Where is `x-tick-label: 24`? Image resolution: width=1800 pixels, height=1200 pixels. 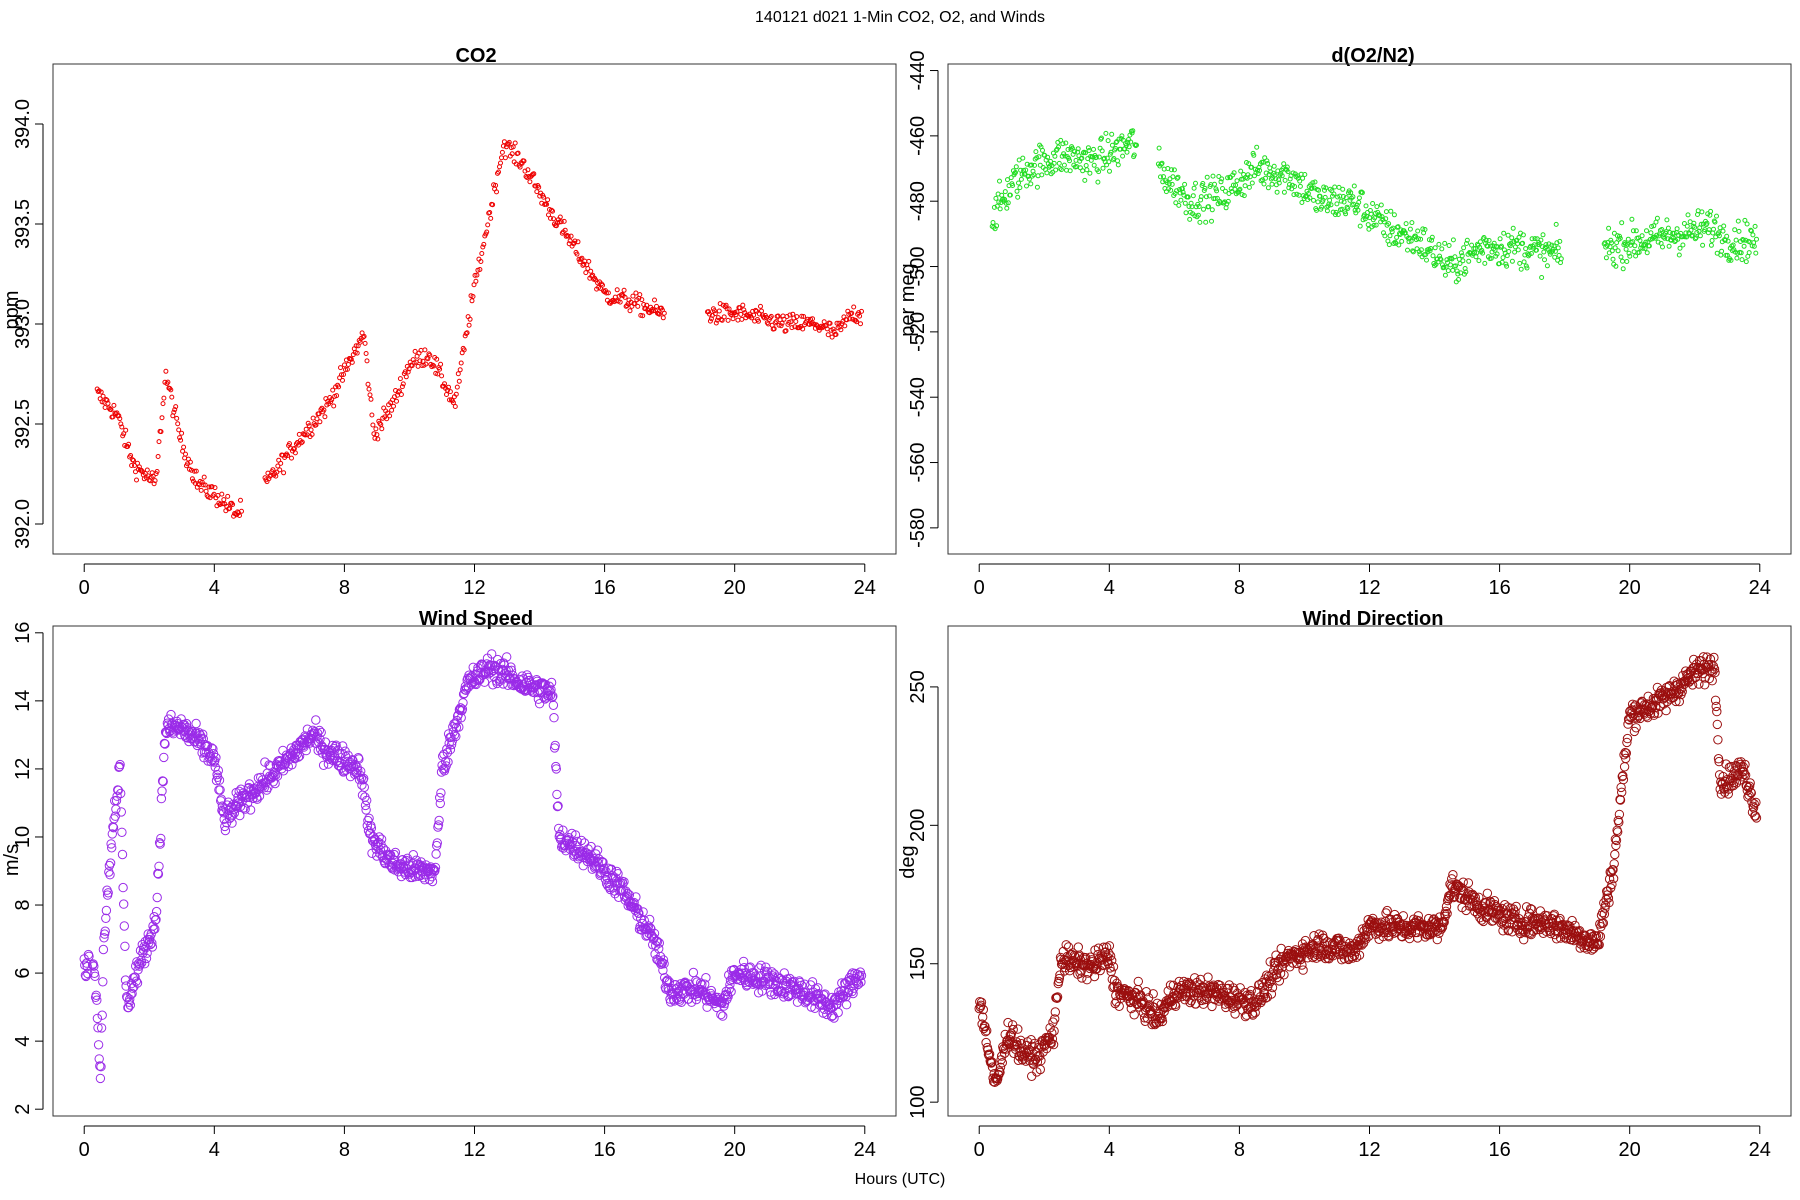
x-tick-label: 24 is located at coordinates (865, 1150).